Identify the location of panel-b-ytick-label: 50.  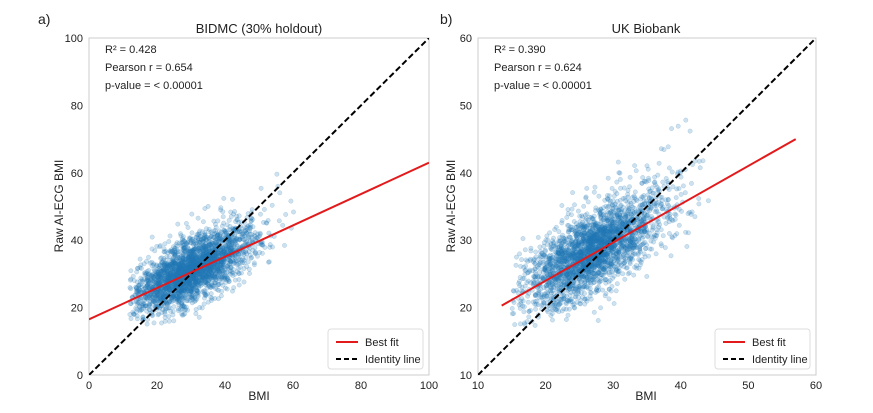
(466, 106).